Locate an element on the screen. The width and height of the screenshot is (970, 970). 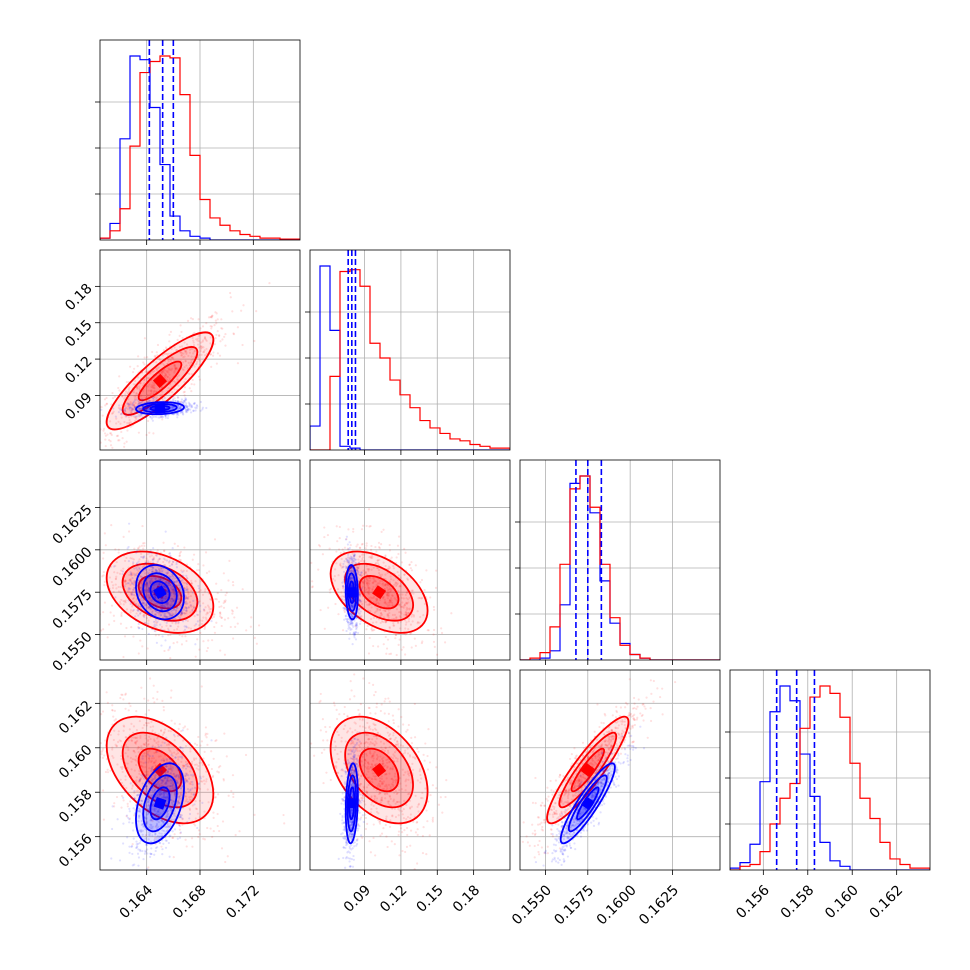
x-tick-label: 0.164 is located at coordinates (137, 902).